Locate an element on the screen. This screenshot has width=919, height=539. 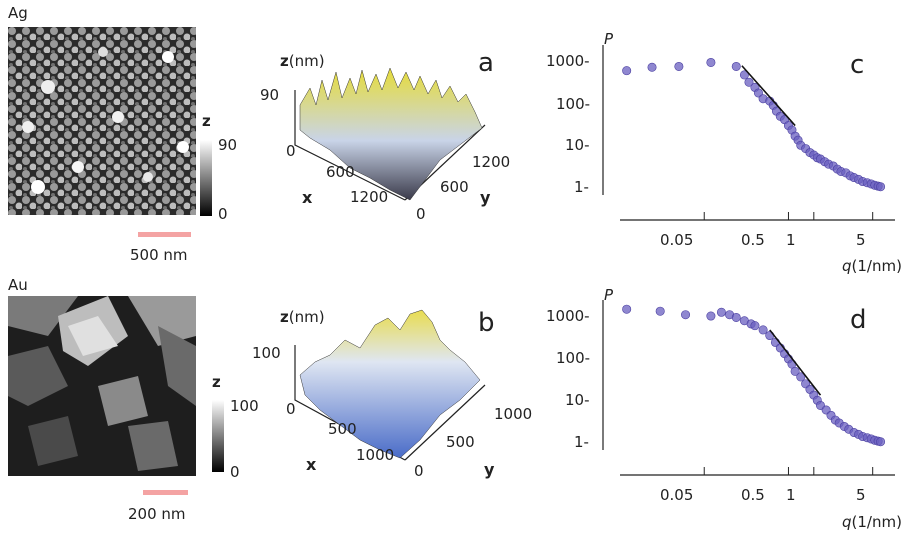
z-axis-label-b: z(nm) is located at coordinates (302, 317).